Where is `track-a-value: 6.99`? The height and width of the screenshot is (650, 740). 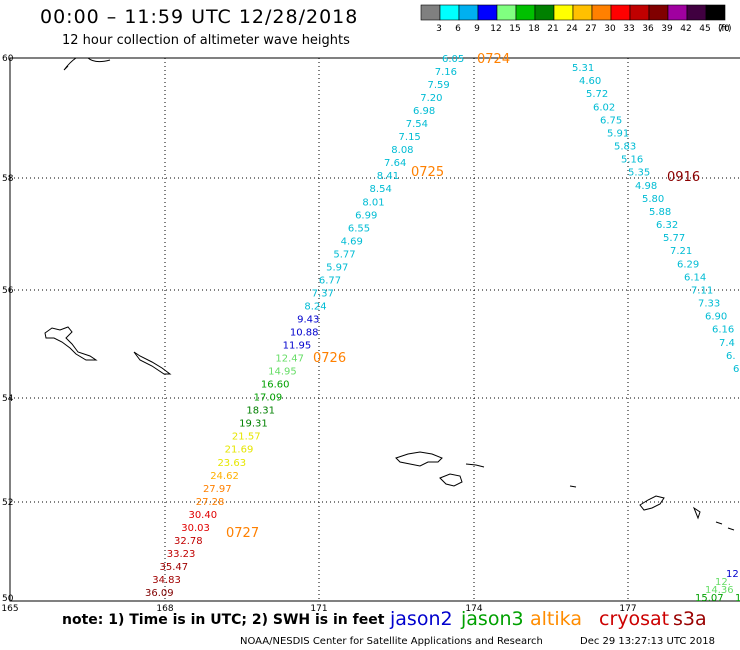
track-a-value: 6.99 is located at coordinates (366, 215).